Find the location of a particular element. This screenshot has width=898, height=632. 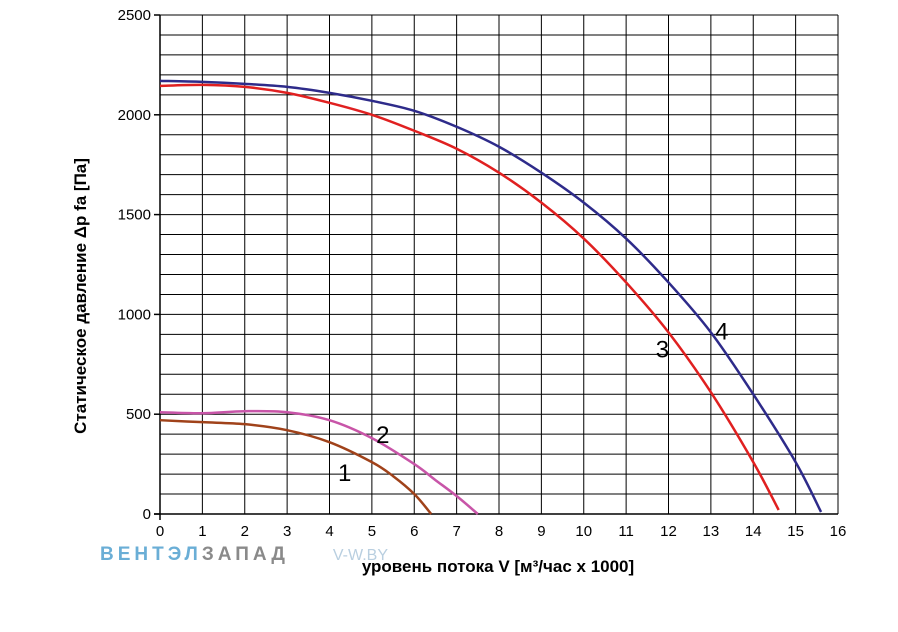

curve-label-2: 2 is located at coordinates (382, 435).